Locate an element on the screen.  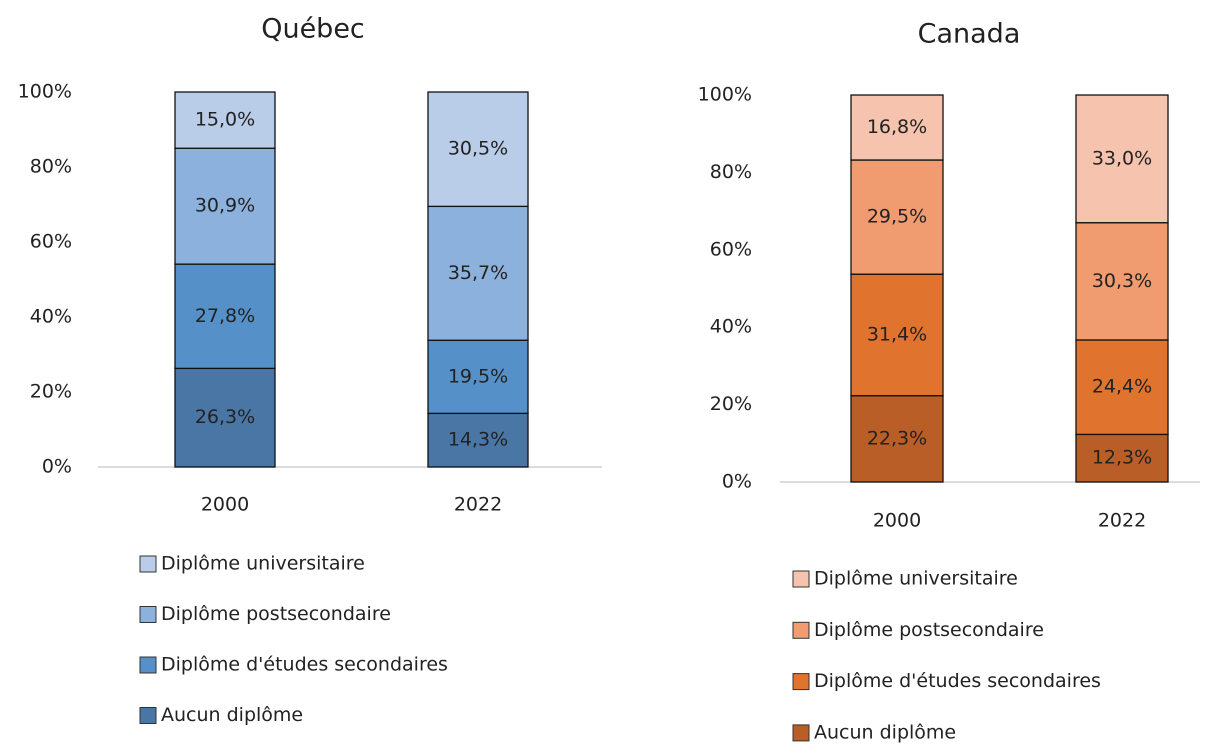
data-label: 27,8% is located at coordinates (225, 316).